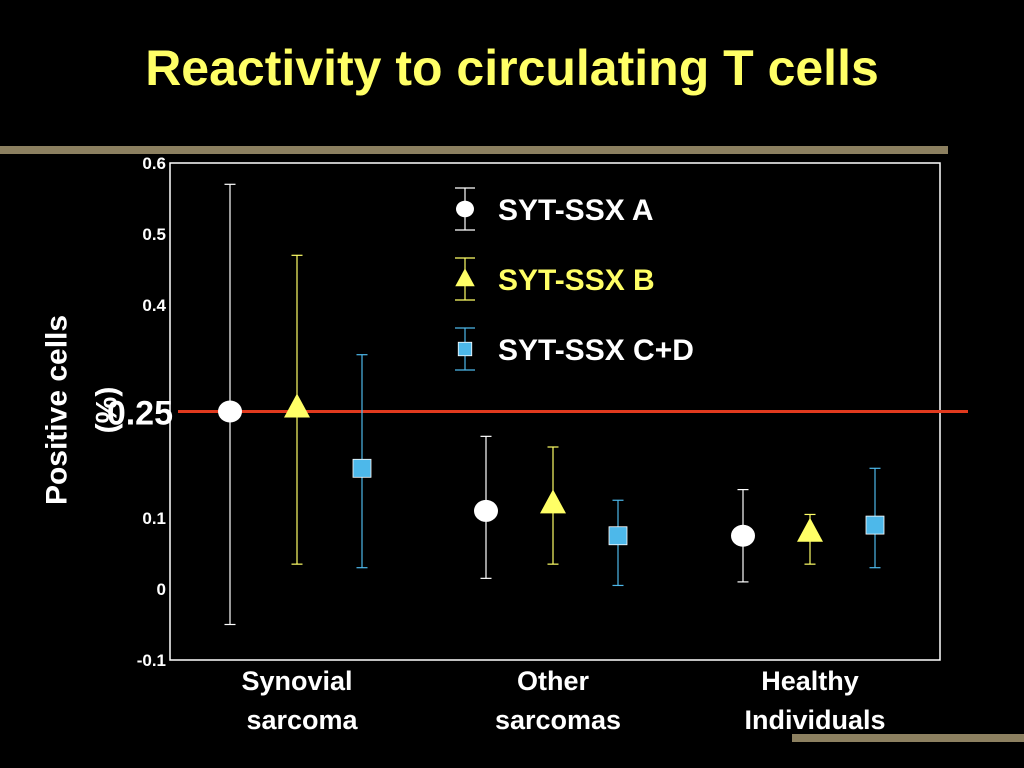 The image size is (1024, 768). Describe the element at coordinates (553, 681) in the screenshot. I see `category-label: Other` at that location.